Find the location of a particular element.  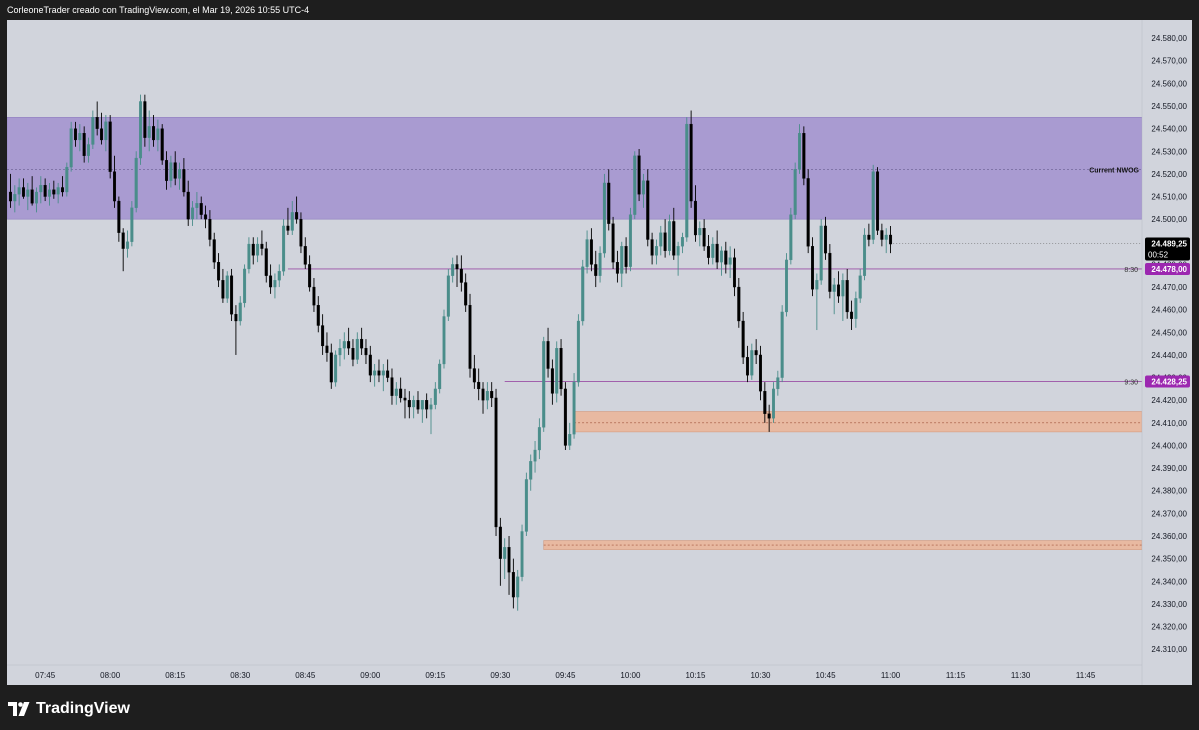

tradingview-logo-icon is located at coordinates (19, 709).